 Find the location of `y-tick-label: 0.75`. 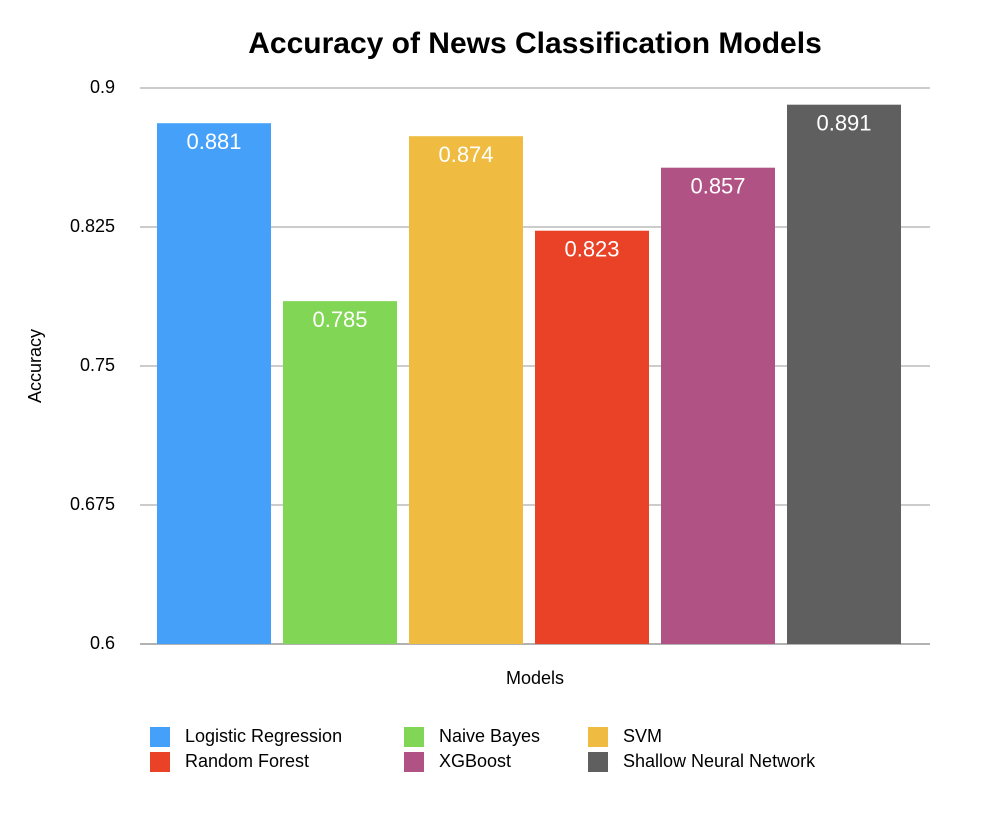

y-tick-label: 0.75 is located at coordinates (97, 365).